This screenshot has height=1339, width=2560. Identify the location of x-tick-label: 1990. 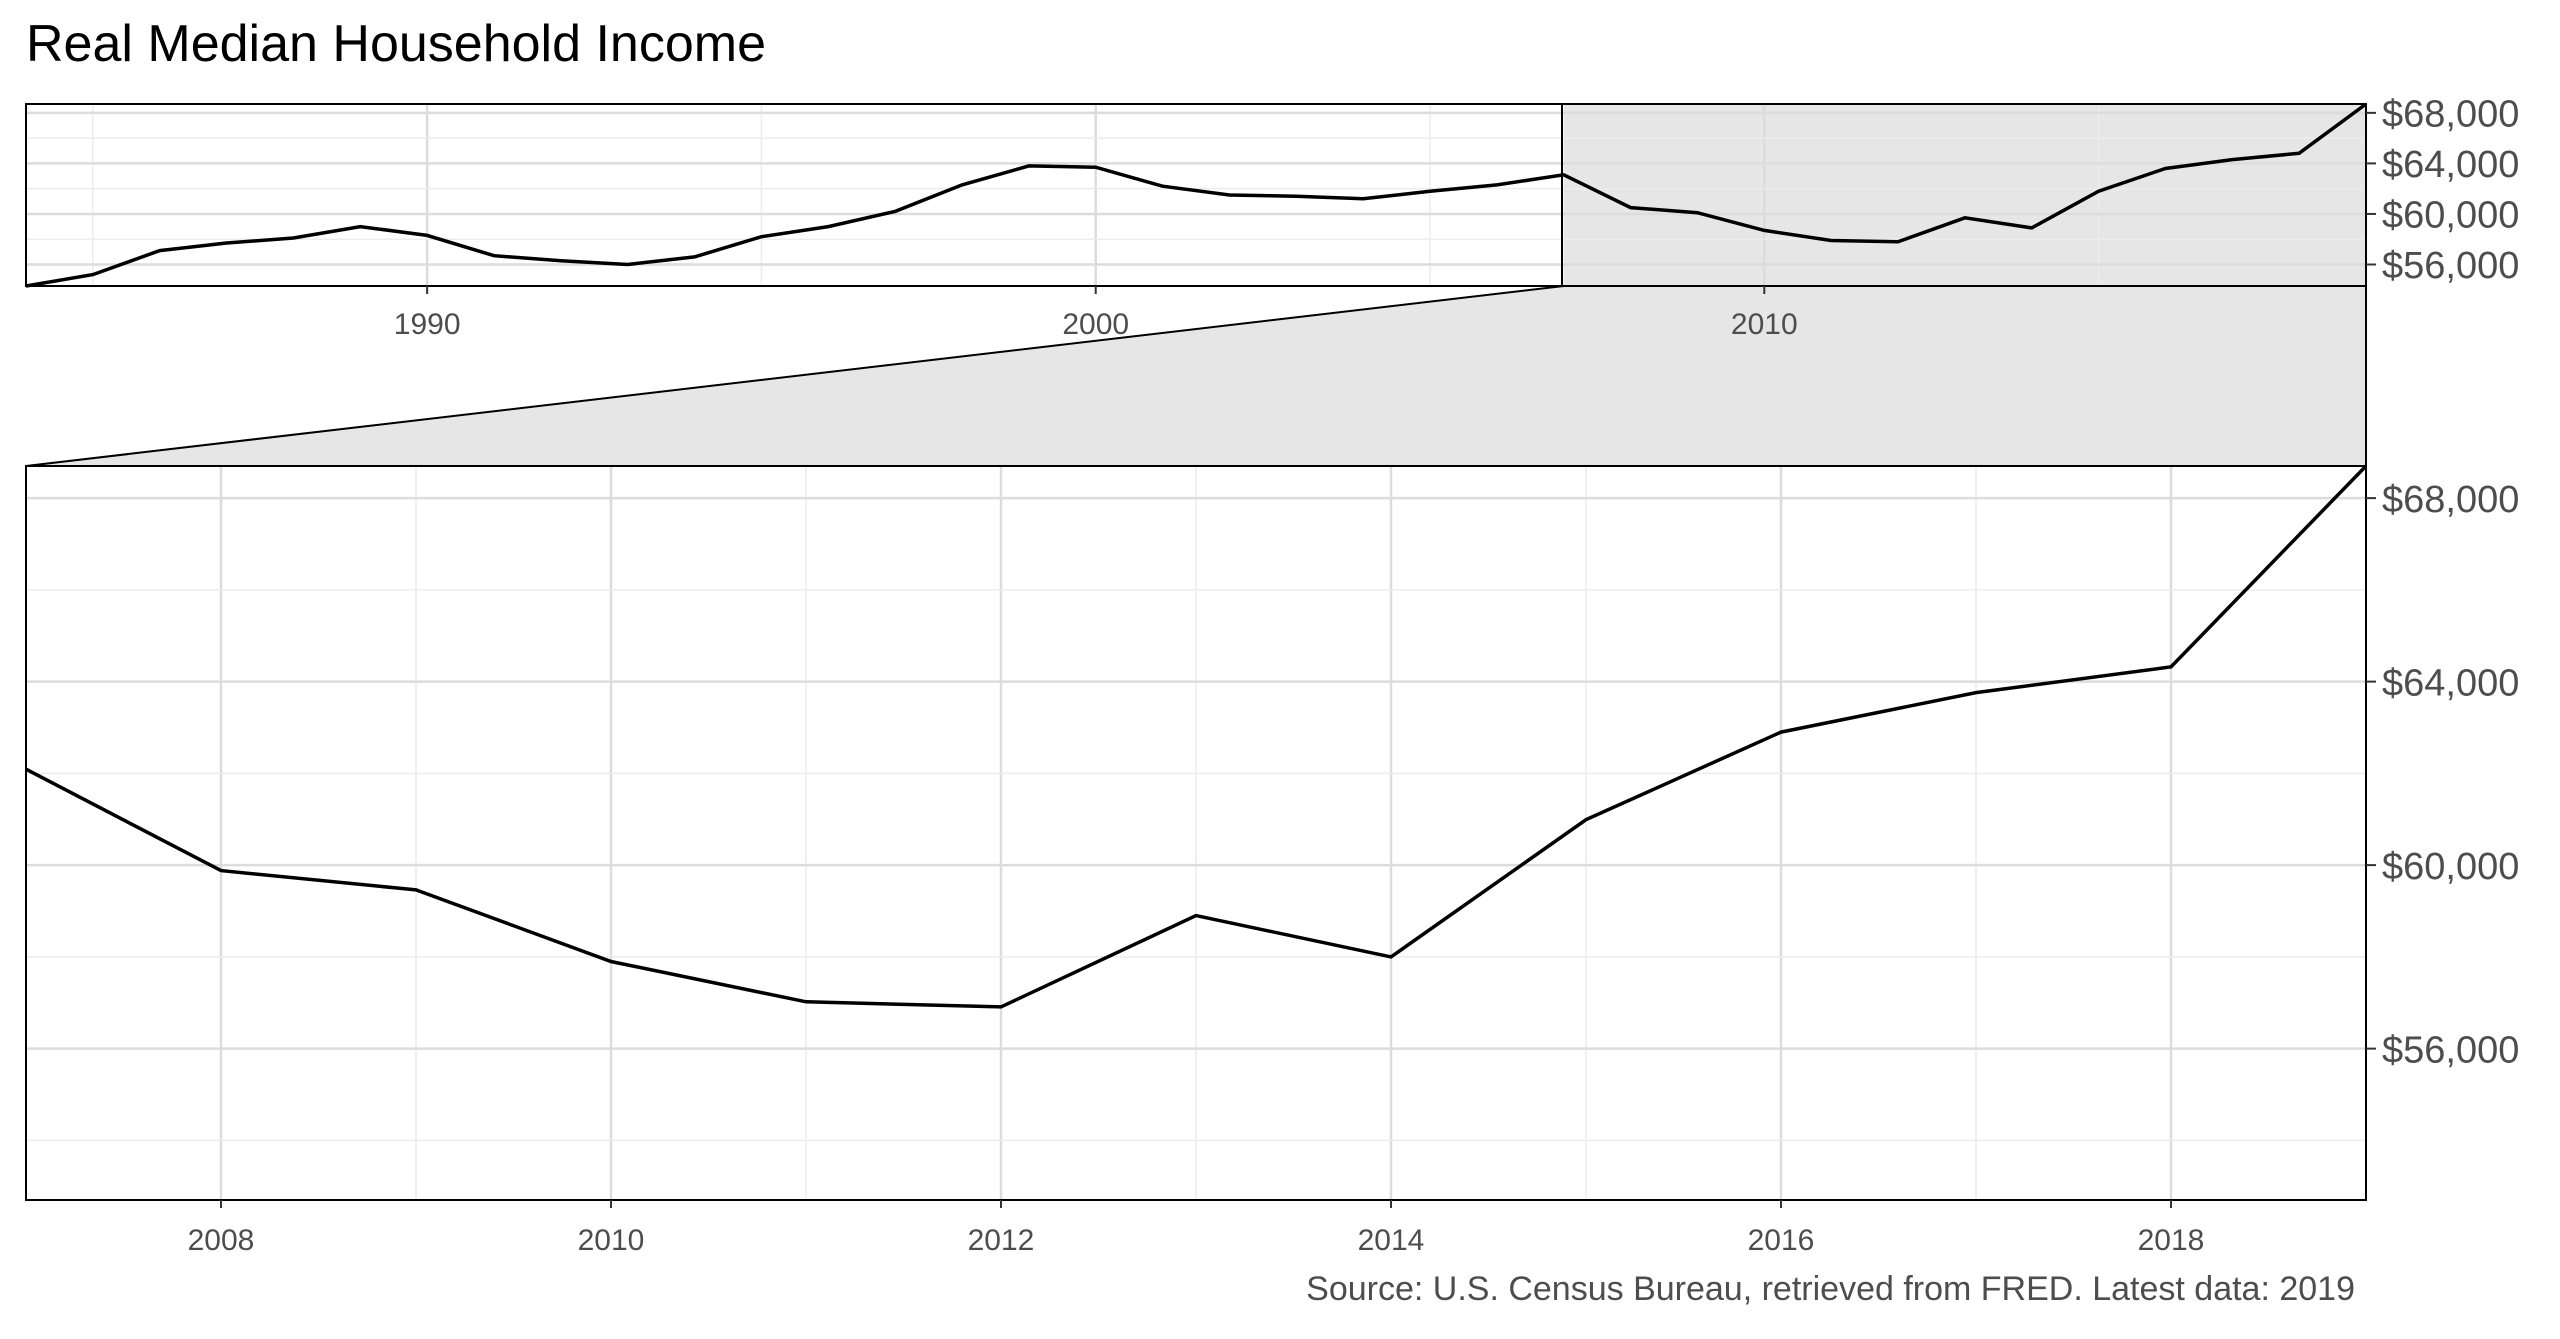
(427, 324).